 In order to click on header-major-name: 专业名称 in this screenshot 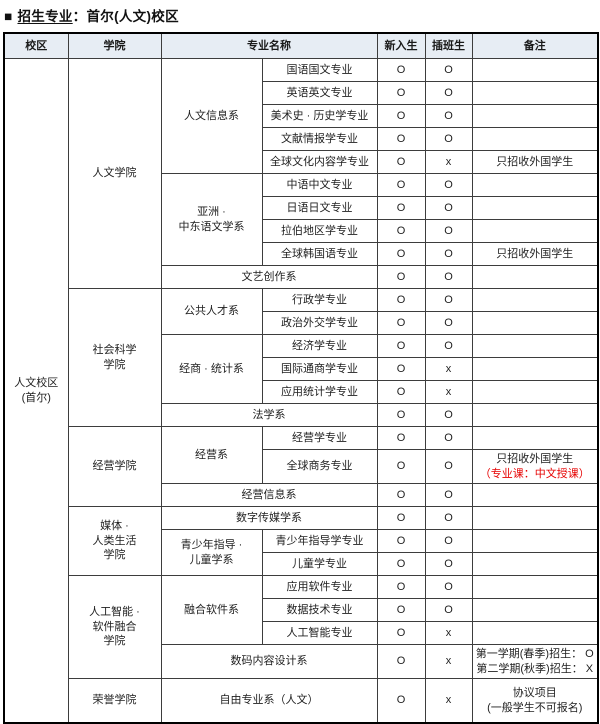, I will do `click(269, 45)`.